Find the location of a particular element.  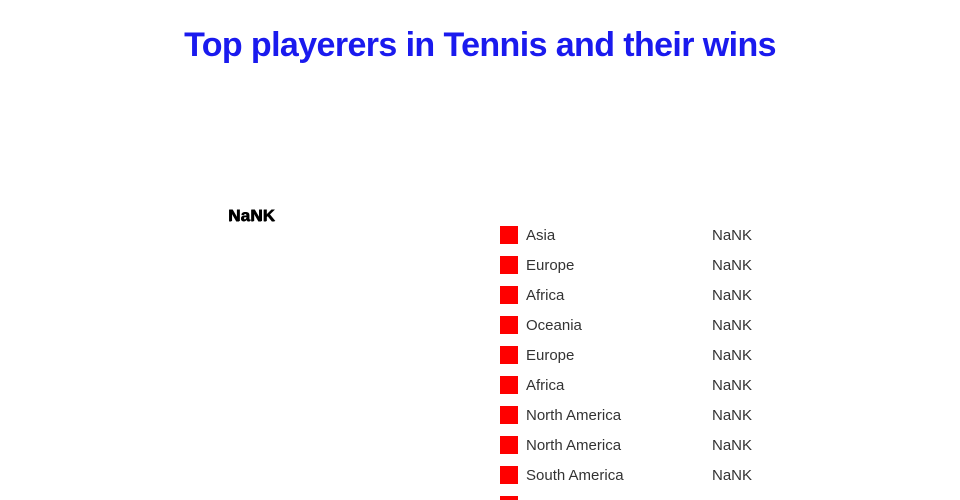

legend-item: Asia NaNK is located at coordinates (626, 235).